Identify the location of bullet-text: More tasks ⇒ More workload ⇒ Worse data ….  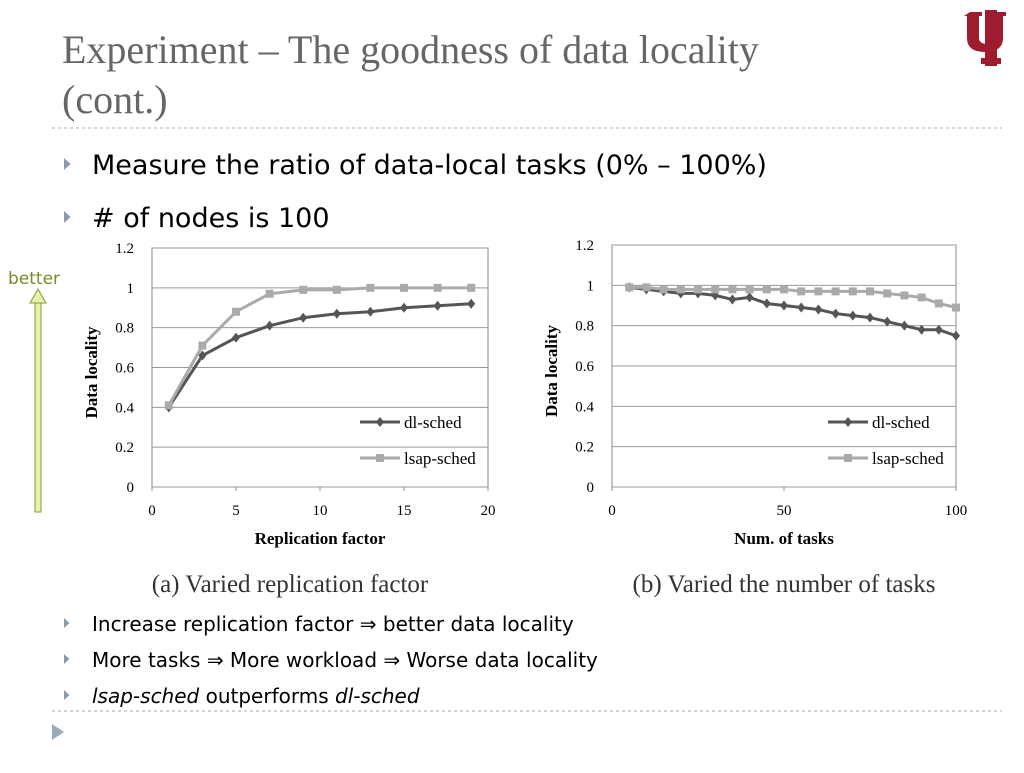
(345, 660).